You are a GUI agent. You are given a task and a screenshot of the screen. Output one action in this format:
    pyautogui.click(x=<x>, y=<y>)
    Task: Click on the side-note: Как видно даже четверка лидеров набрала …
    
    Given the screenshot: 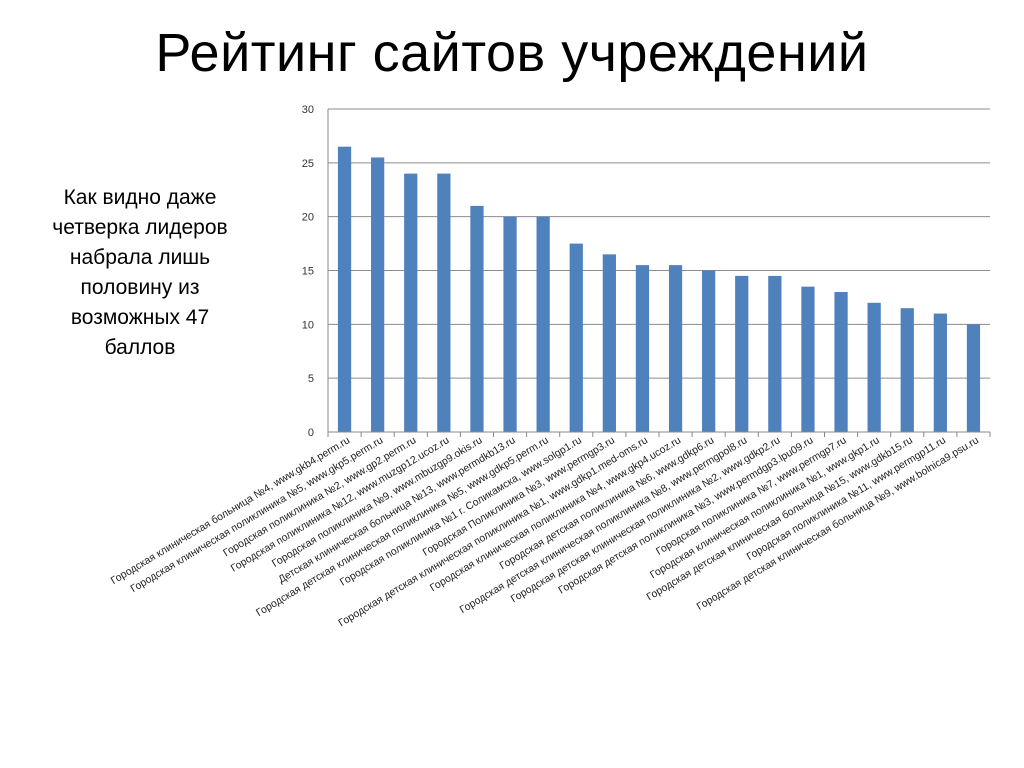 What is the action you would take?
    pyautogui.click(x=140, y=272)
    